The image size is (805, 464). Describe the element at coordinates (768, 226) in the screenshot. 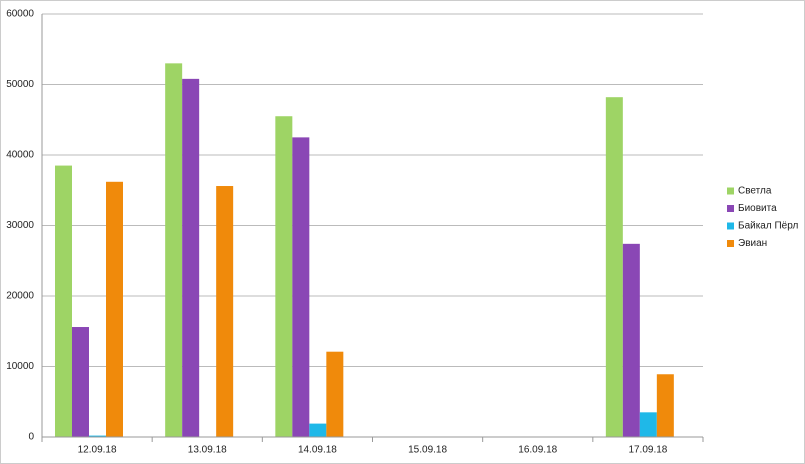

I see `legend-label: Байкал Пёрл` at that location.